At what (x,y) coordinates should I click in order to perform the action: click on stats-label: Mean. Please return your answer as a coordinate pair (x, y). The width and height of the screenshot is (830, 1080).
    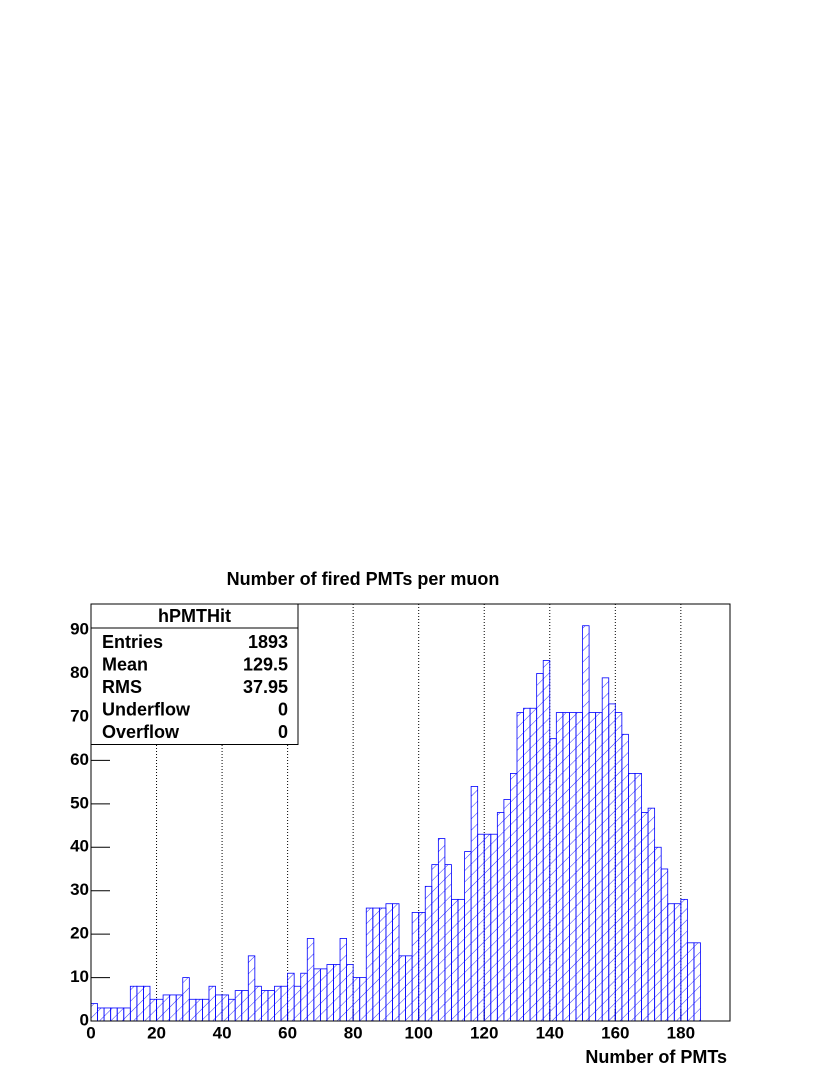
    Looking at the image, I should click on (125, 664).